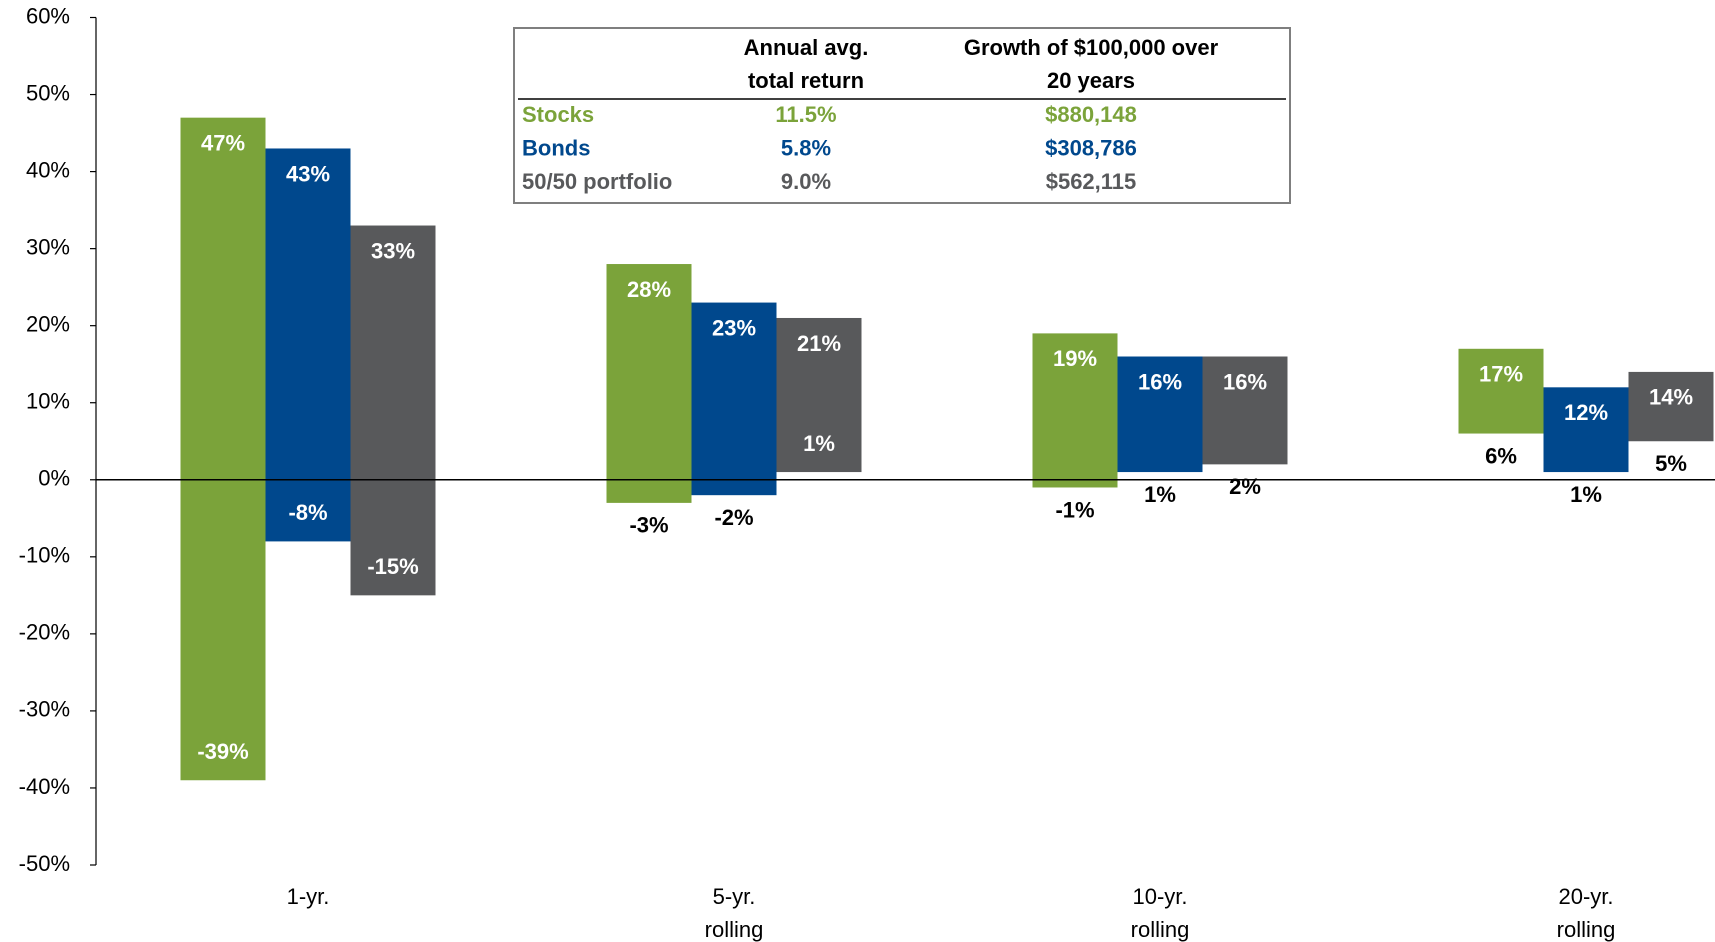 Image resolution: width=1715 pixels, height=942 pixels. Describe the element at coordinates (1586, 412) in the screenshot. I see `high-label: 12%` at that location.